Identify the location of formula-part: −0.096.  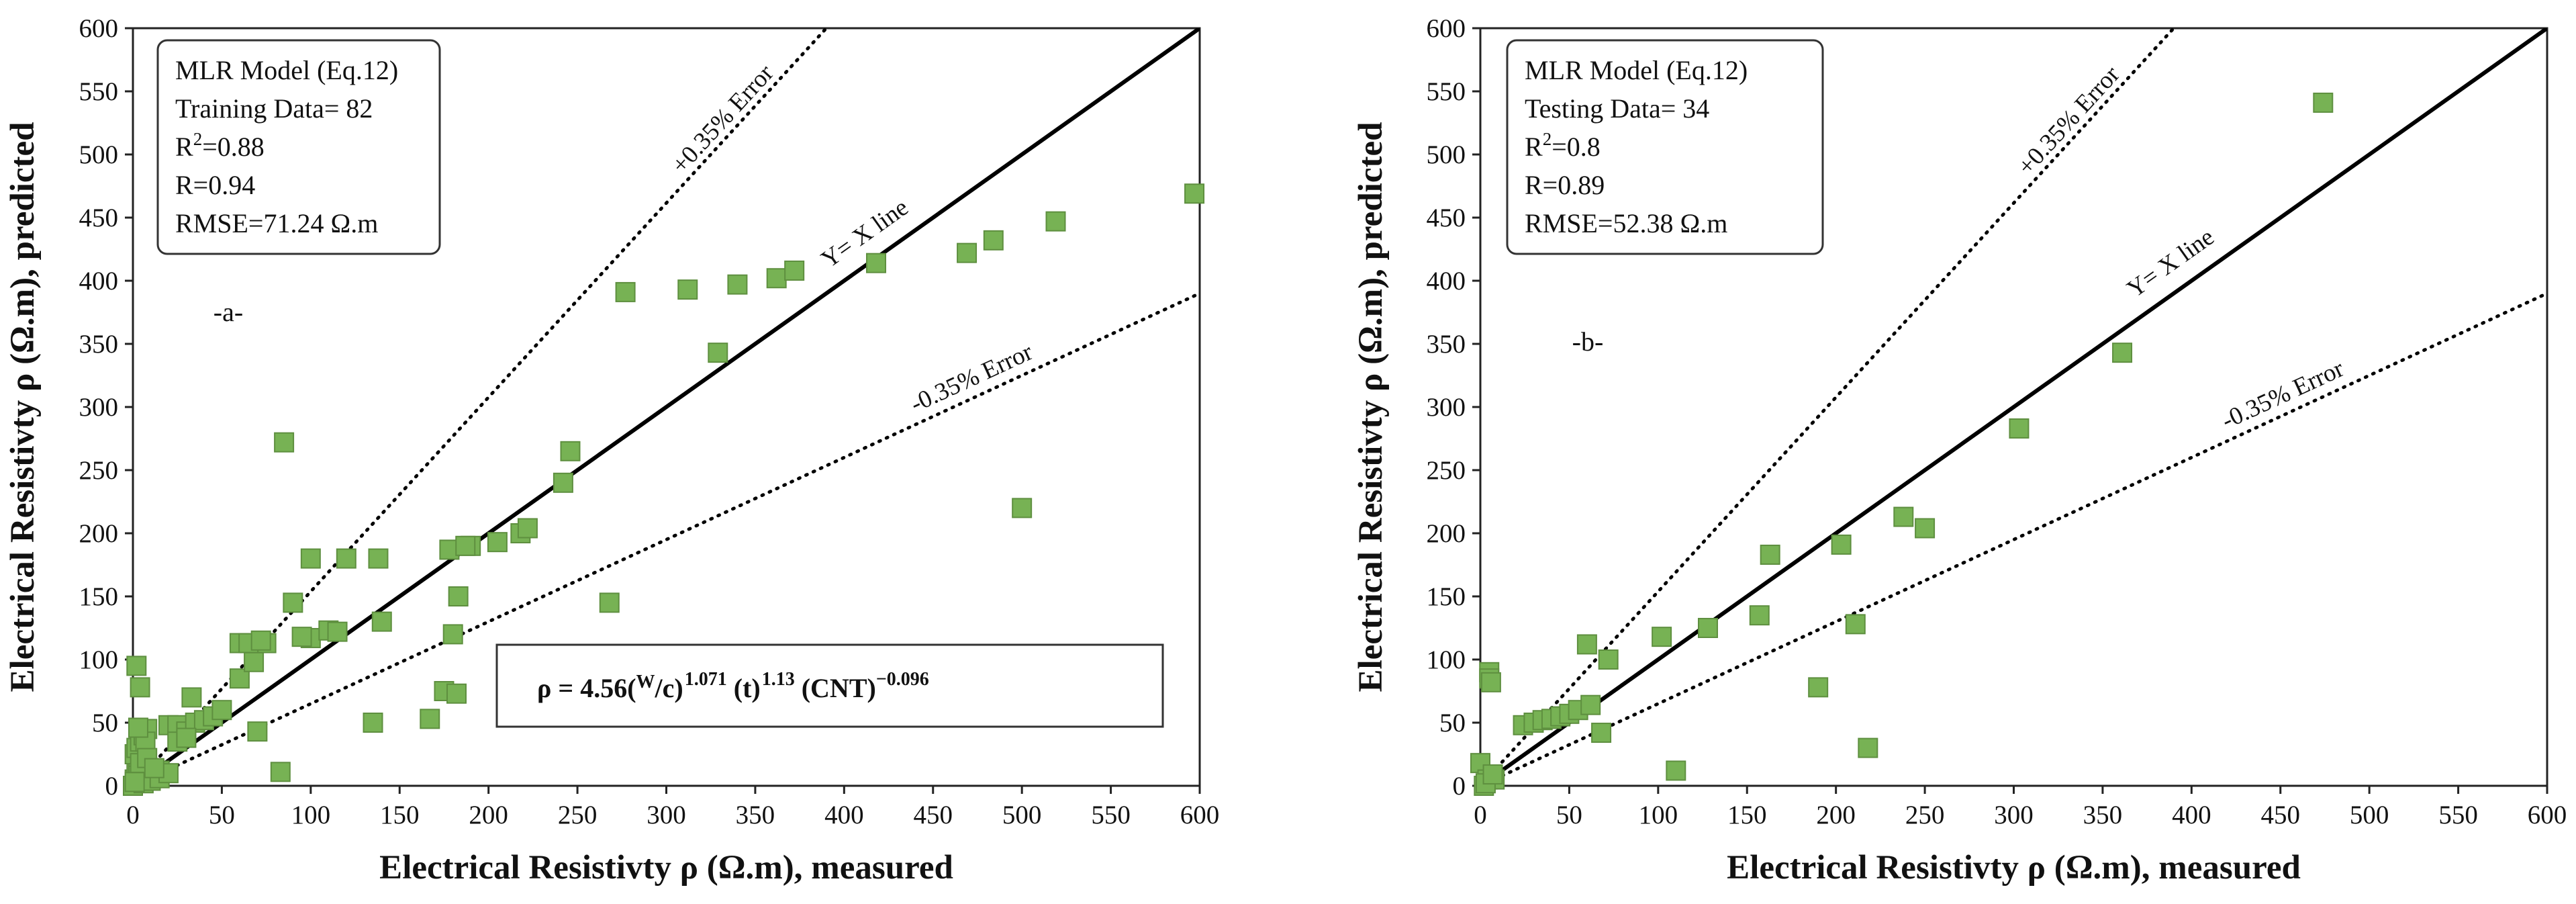
(902, 679).